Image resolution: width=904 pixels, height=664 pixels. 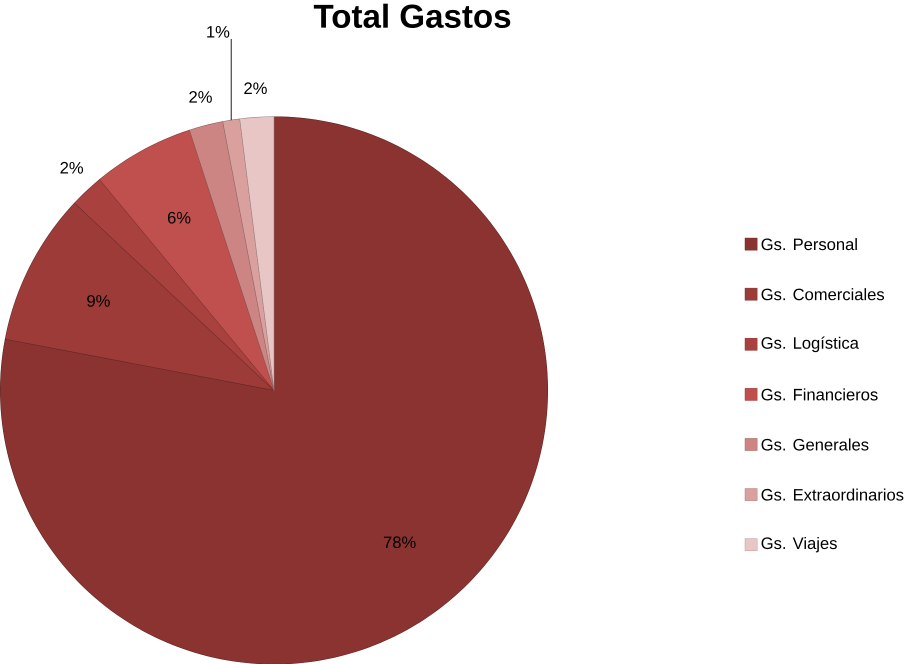 I want to click on legend-label: Gs. Comerciales, so click(x=823, y=294).